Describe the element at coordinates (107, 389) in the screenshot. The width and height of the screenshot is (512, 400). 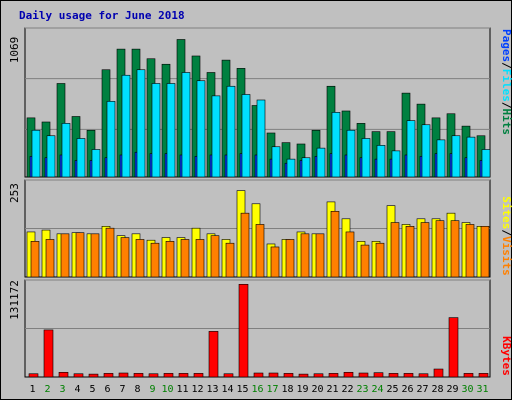
I see `x-tick-label: 6` at that location.